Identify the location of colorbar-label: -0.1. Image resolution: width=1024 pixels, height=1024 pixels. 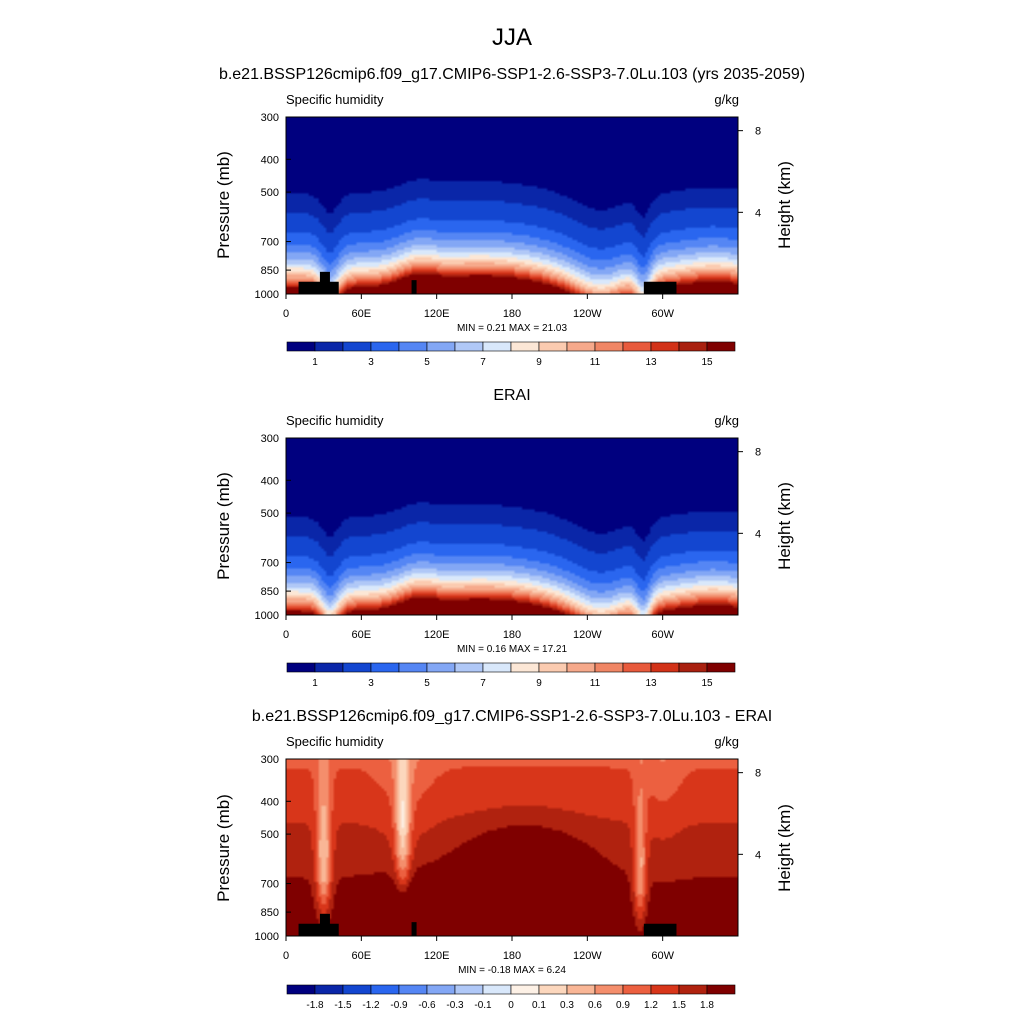
(483, 1005).